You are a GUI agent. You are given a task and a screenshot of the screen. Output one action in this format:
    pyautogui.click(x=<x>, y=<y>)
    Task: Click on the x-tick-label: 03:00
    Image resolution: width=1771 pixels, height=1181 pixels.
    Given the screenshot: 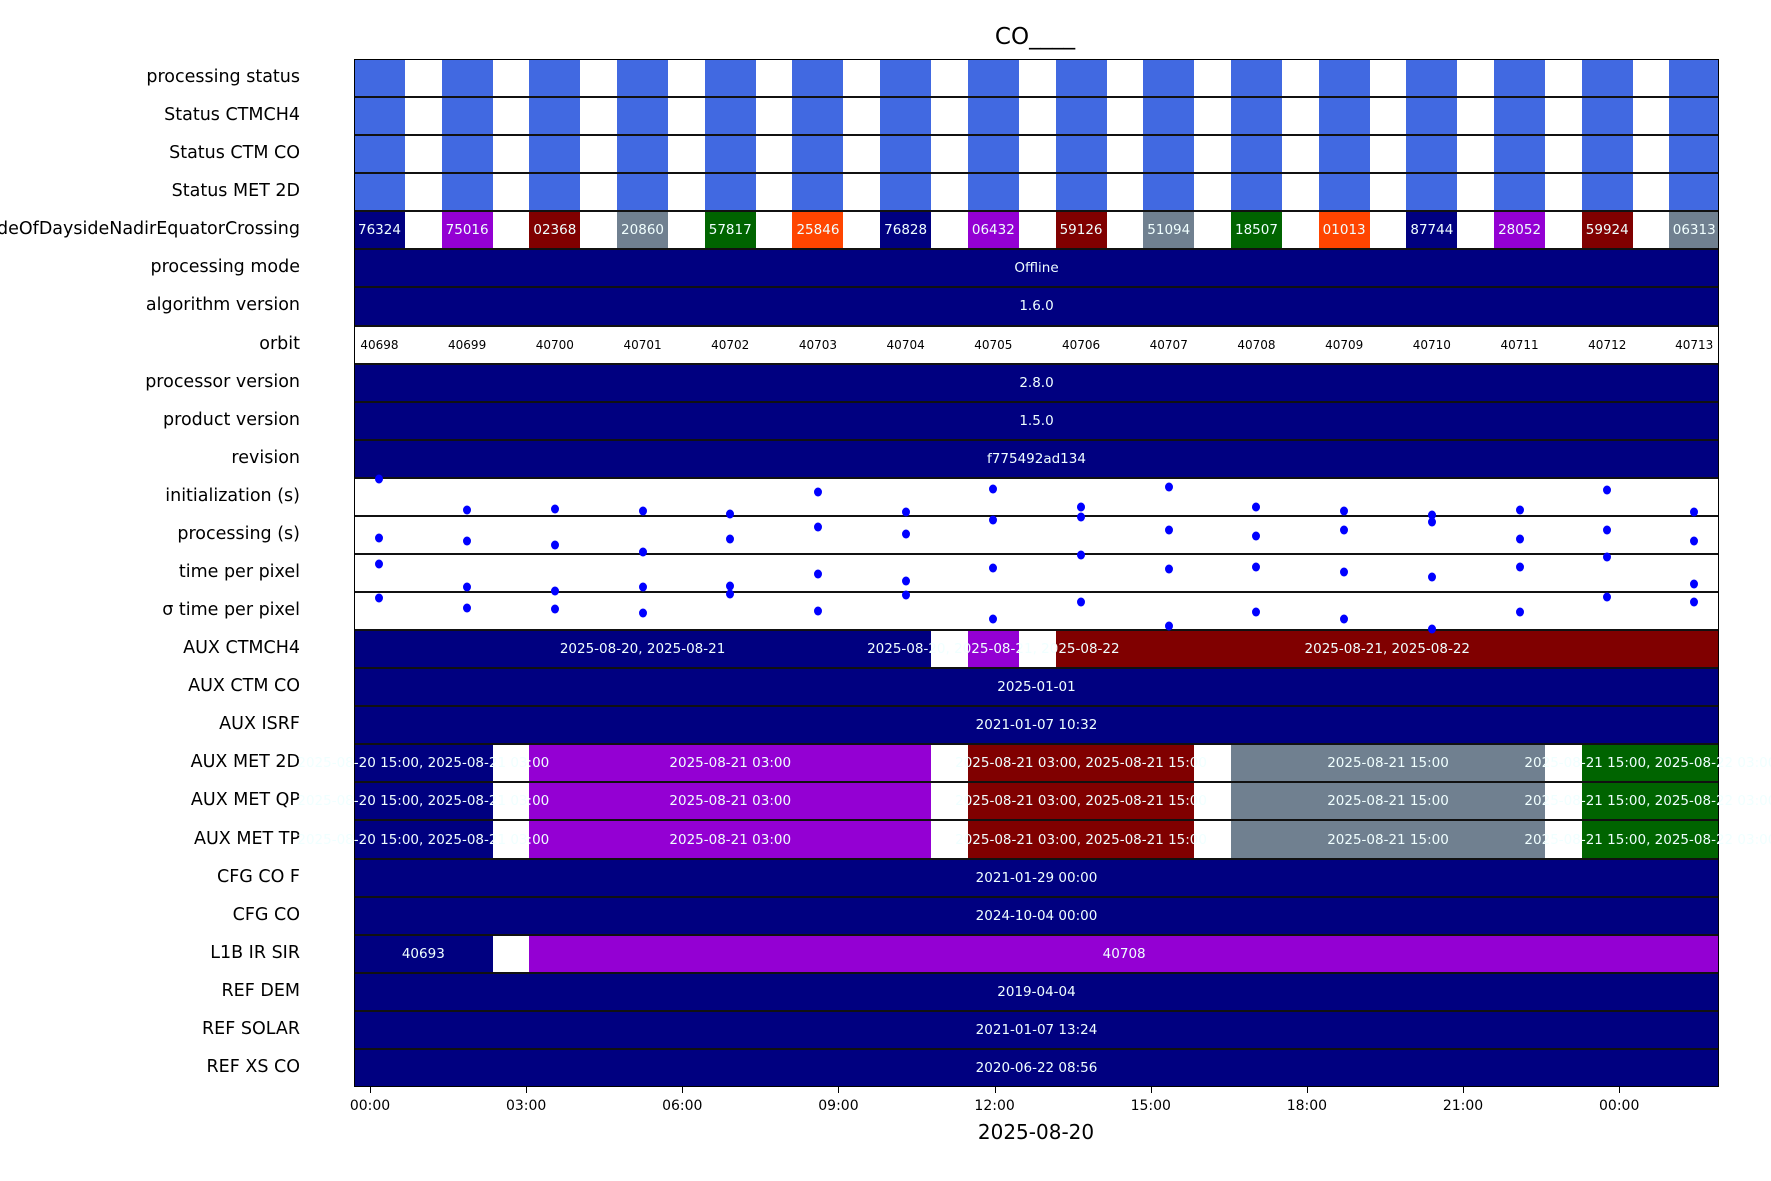 What is the action you would take?
    pyautogui.click(x=526, y=1106)
    